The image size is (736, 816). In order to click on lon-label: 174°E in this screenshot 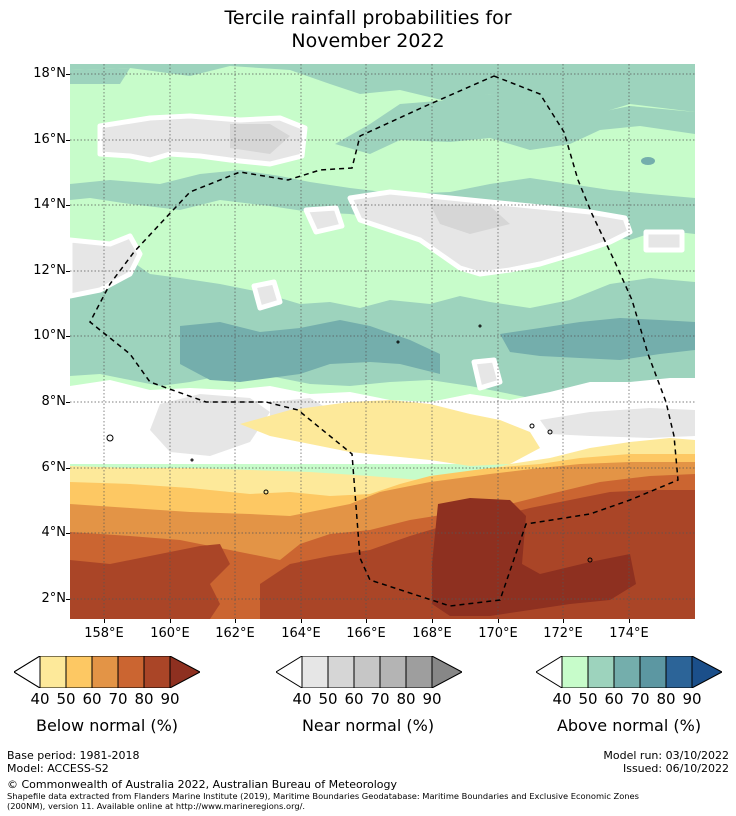, I will do `click(629, 633)`.